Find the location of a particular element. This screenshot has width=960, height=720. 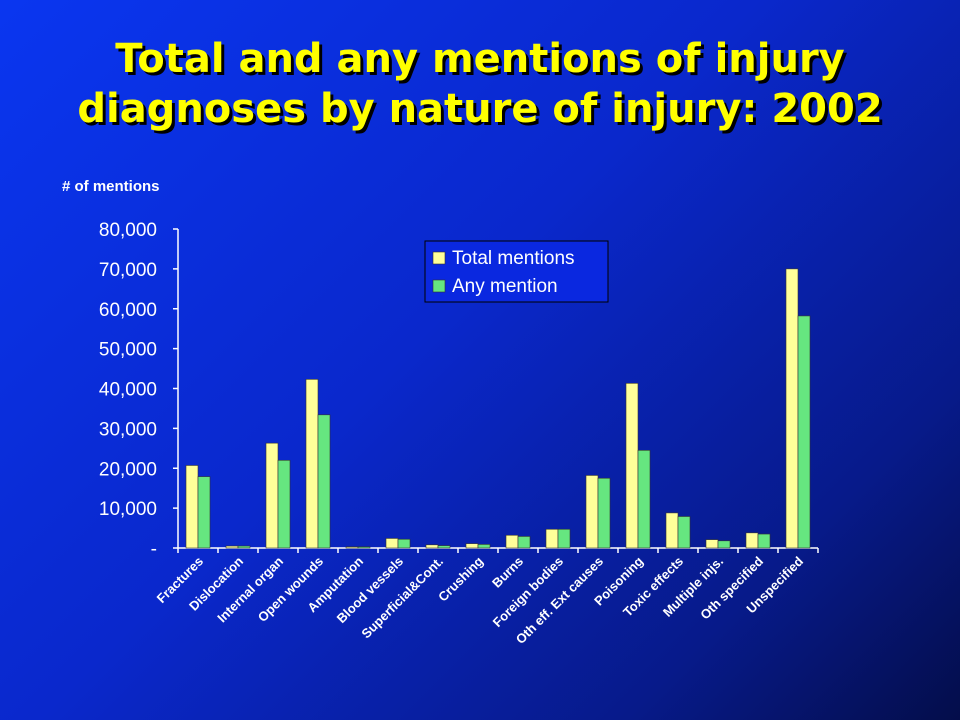

y-tick-label: 30,000 is located at coordinates (128, 429).